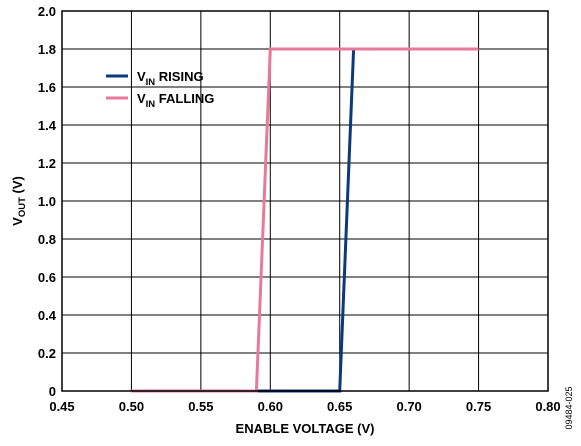  Describe the element at coordinates (47, 11) in the screenshot. I see `y-tick-label: 2.0` at that location.